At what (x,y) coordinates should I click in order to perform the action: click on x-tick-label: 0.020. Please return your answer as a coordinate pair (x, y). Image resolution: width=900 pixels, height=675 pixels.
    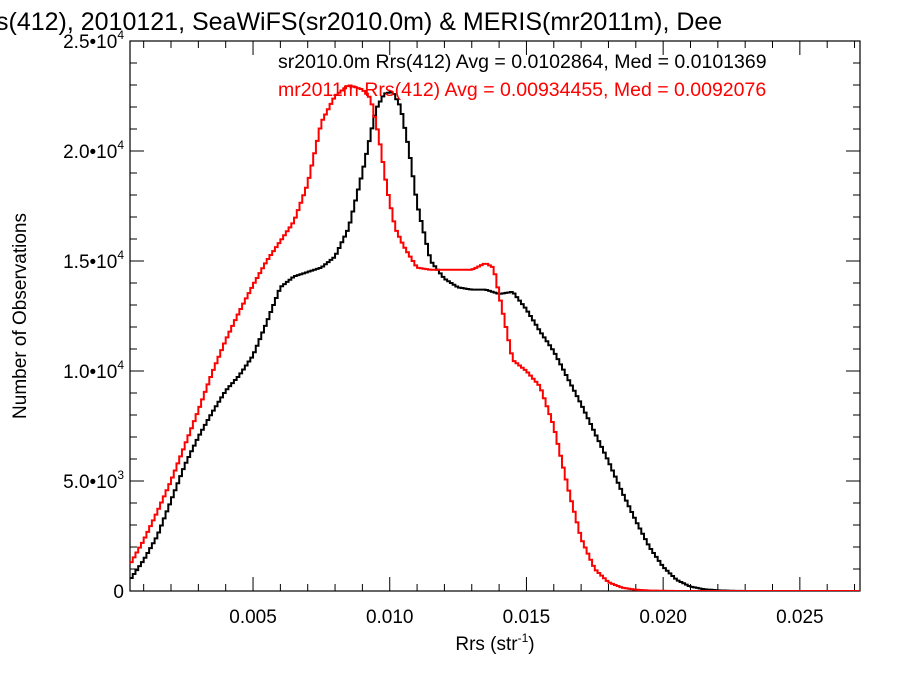
    Looking at the image, I should click on (663, 617).